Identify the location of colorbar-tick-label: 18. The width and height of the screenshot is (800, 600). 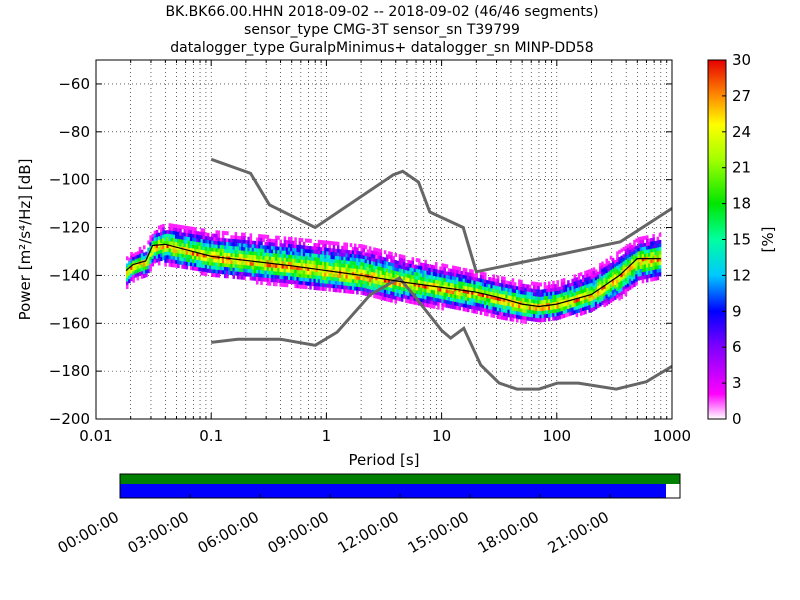
(741, 204).